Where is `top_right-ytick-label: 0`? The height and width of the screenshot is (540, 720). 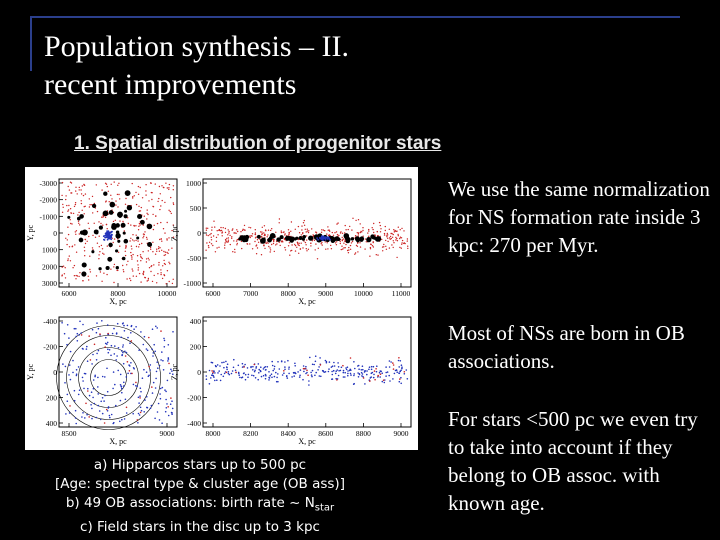
top_right-ytick-label: 0 is located at coordinates (199, 233).